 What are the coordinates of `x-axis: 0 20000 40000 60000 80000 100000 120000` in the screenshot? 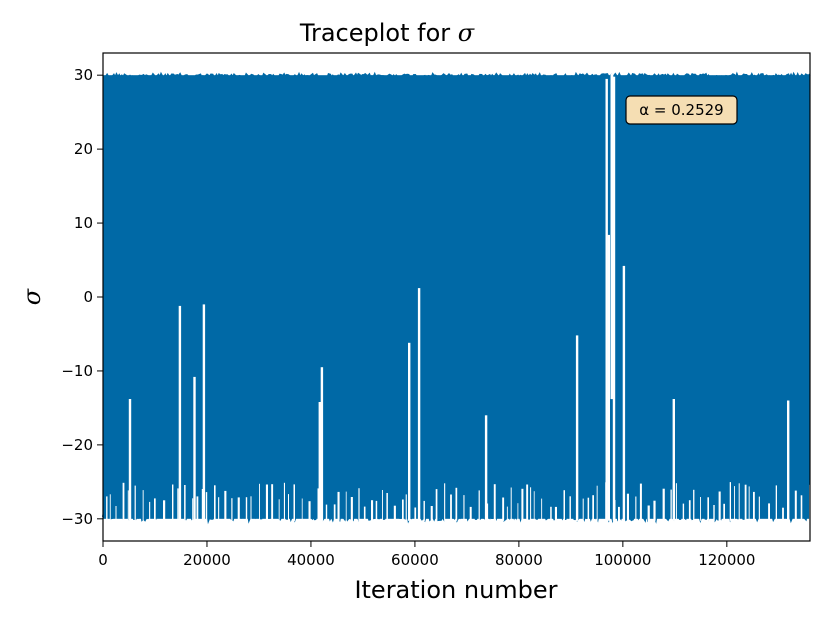 It's located at (426, 555).